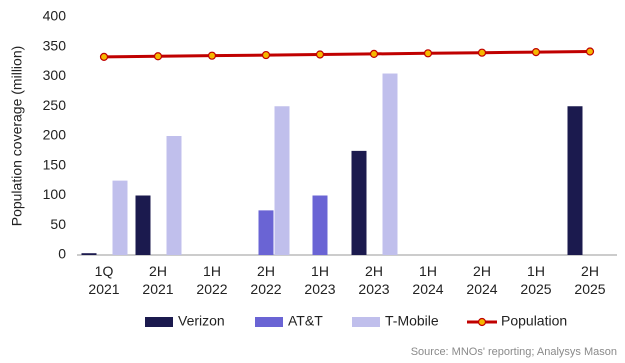 The image size is (625, 363). Describe the element at coordinates (157, 280) in the screenshot. I see `x-tick-label: 2H 2021` at that location.